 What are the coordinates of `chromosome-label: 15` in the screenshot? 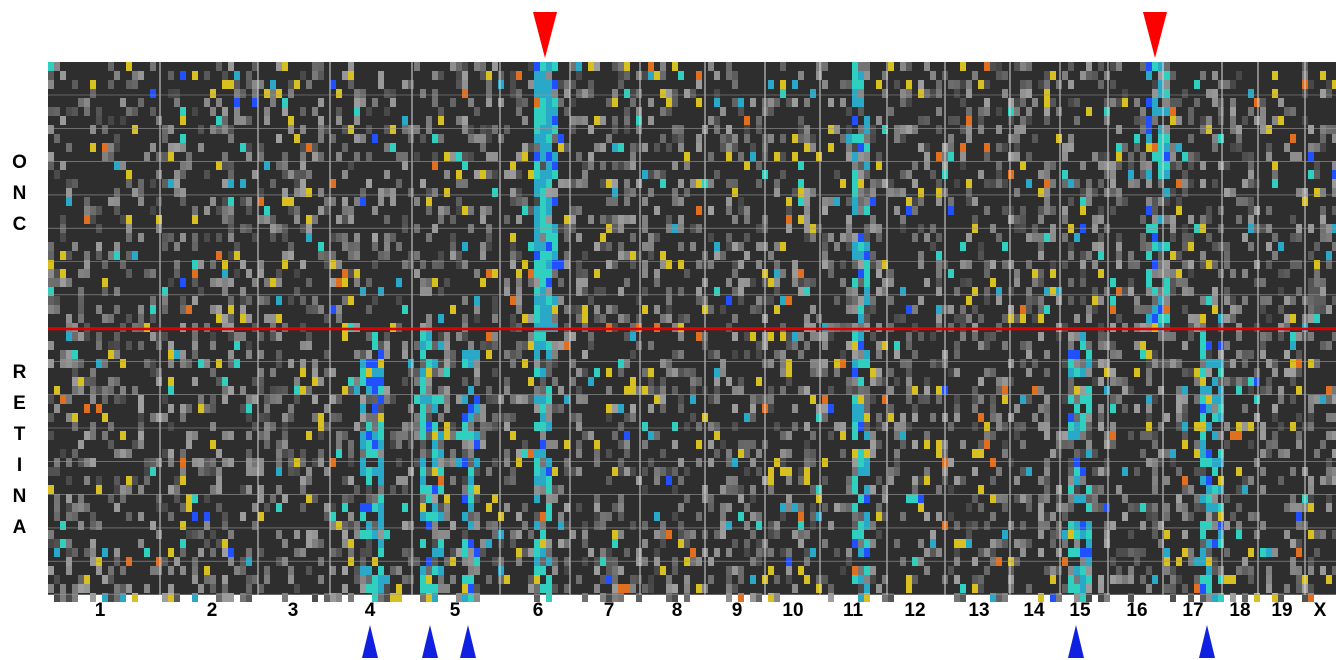 It's located at (1080, 610).